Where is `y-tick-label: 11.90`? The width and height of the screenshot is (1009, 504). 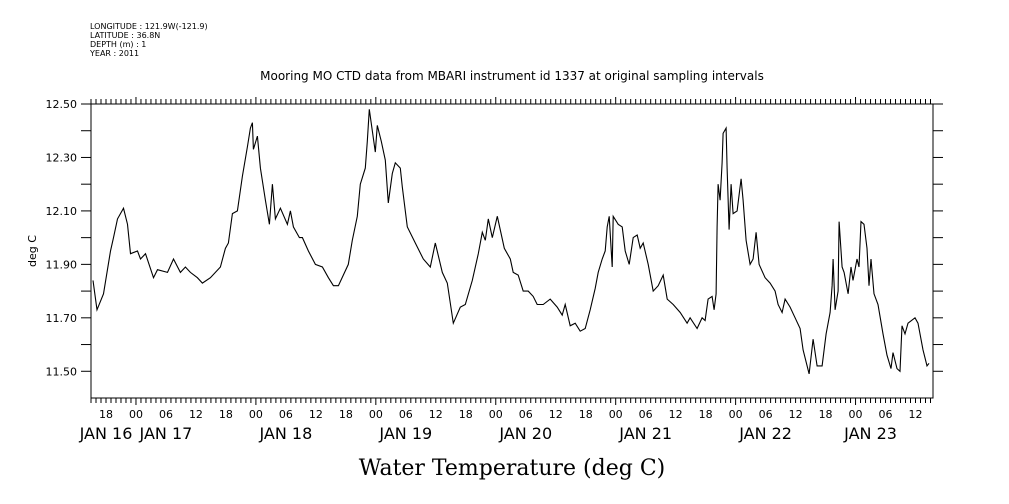 y-tick-label: 11.90 is located at coordinates (62, 264).